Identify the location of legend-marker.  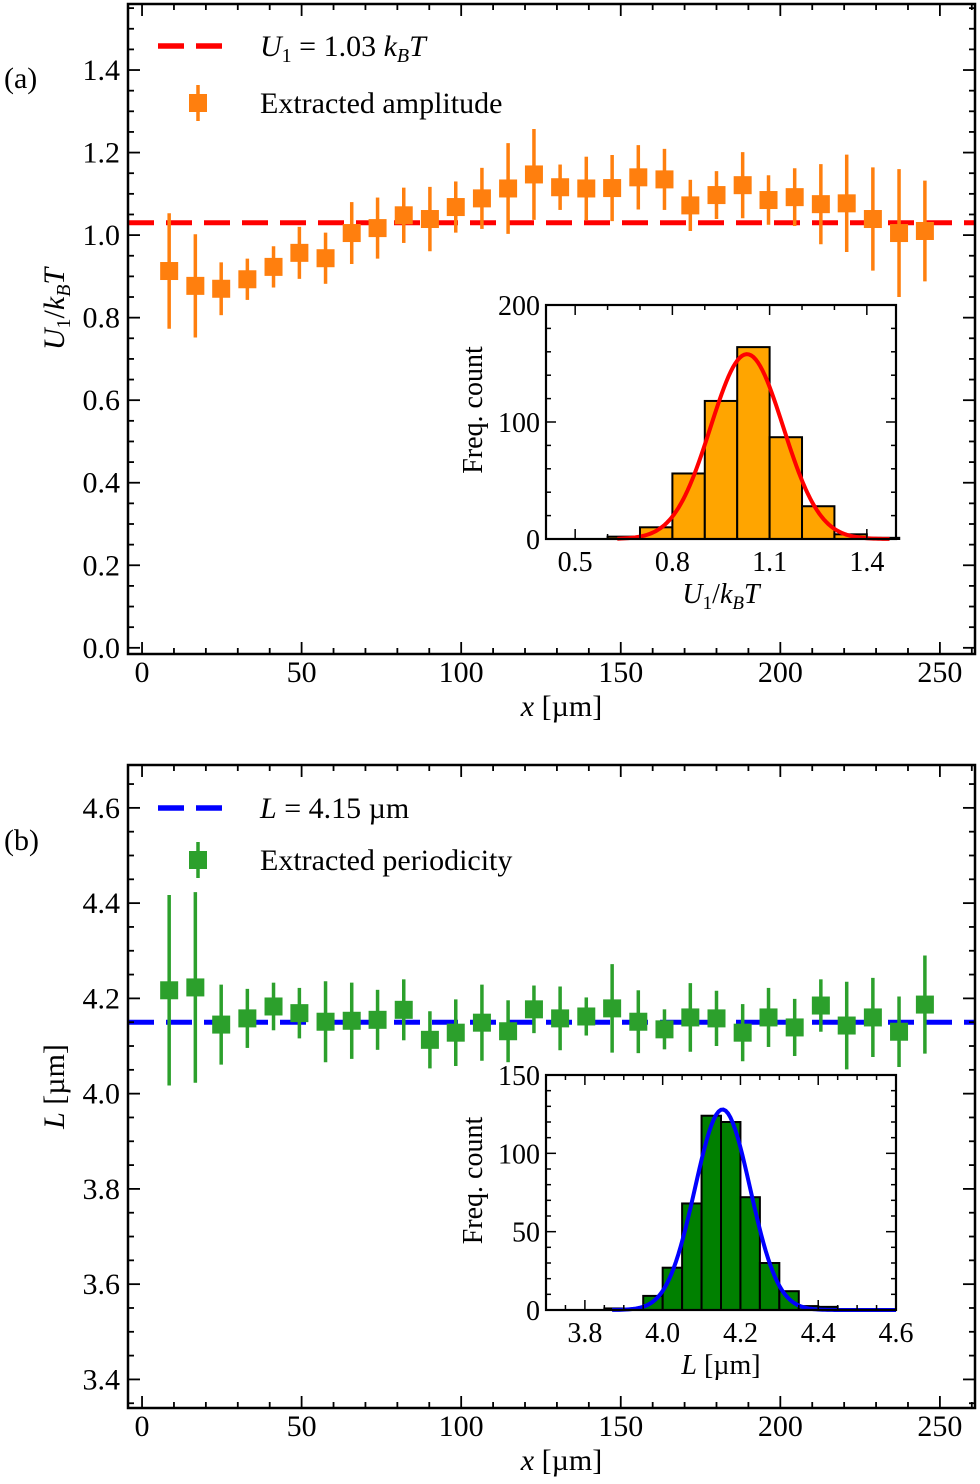
(198, 860).